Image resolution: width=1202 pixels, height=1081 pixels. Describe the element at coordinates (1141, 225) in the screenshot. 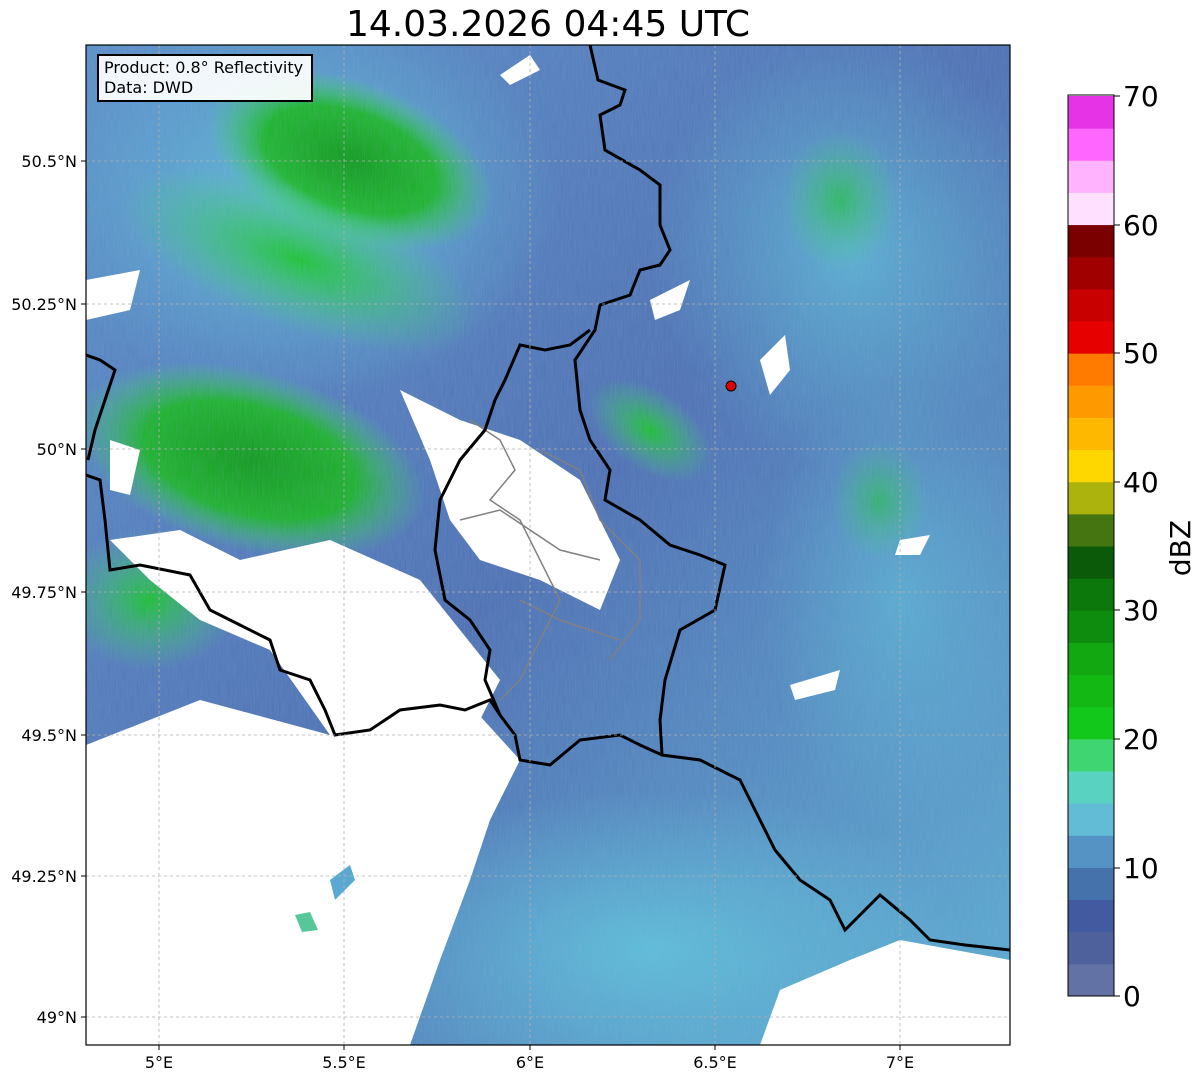

I see `colorbar-tick-label: 60` at that location.